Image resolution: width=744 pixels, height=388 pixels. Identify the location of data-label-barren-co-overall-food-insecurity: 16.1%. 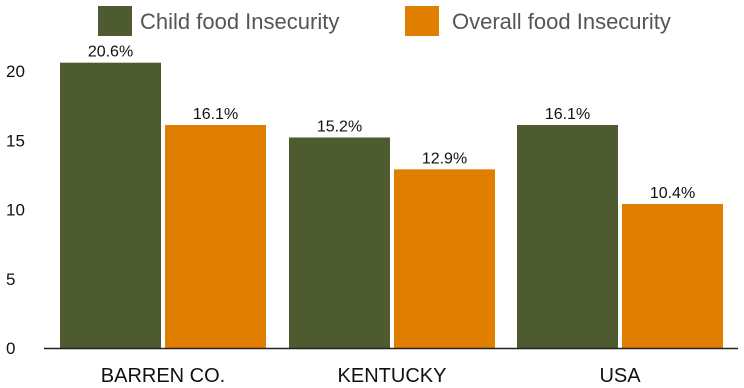
(215, 114).